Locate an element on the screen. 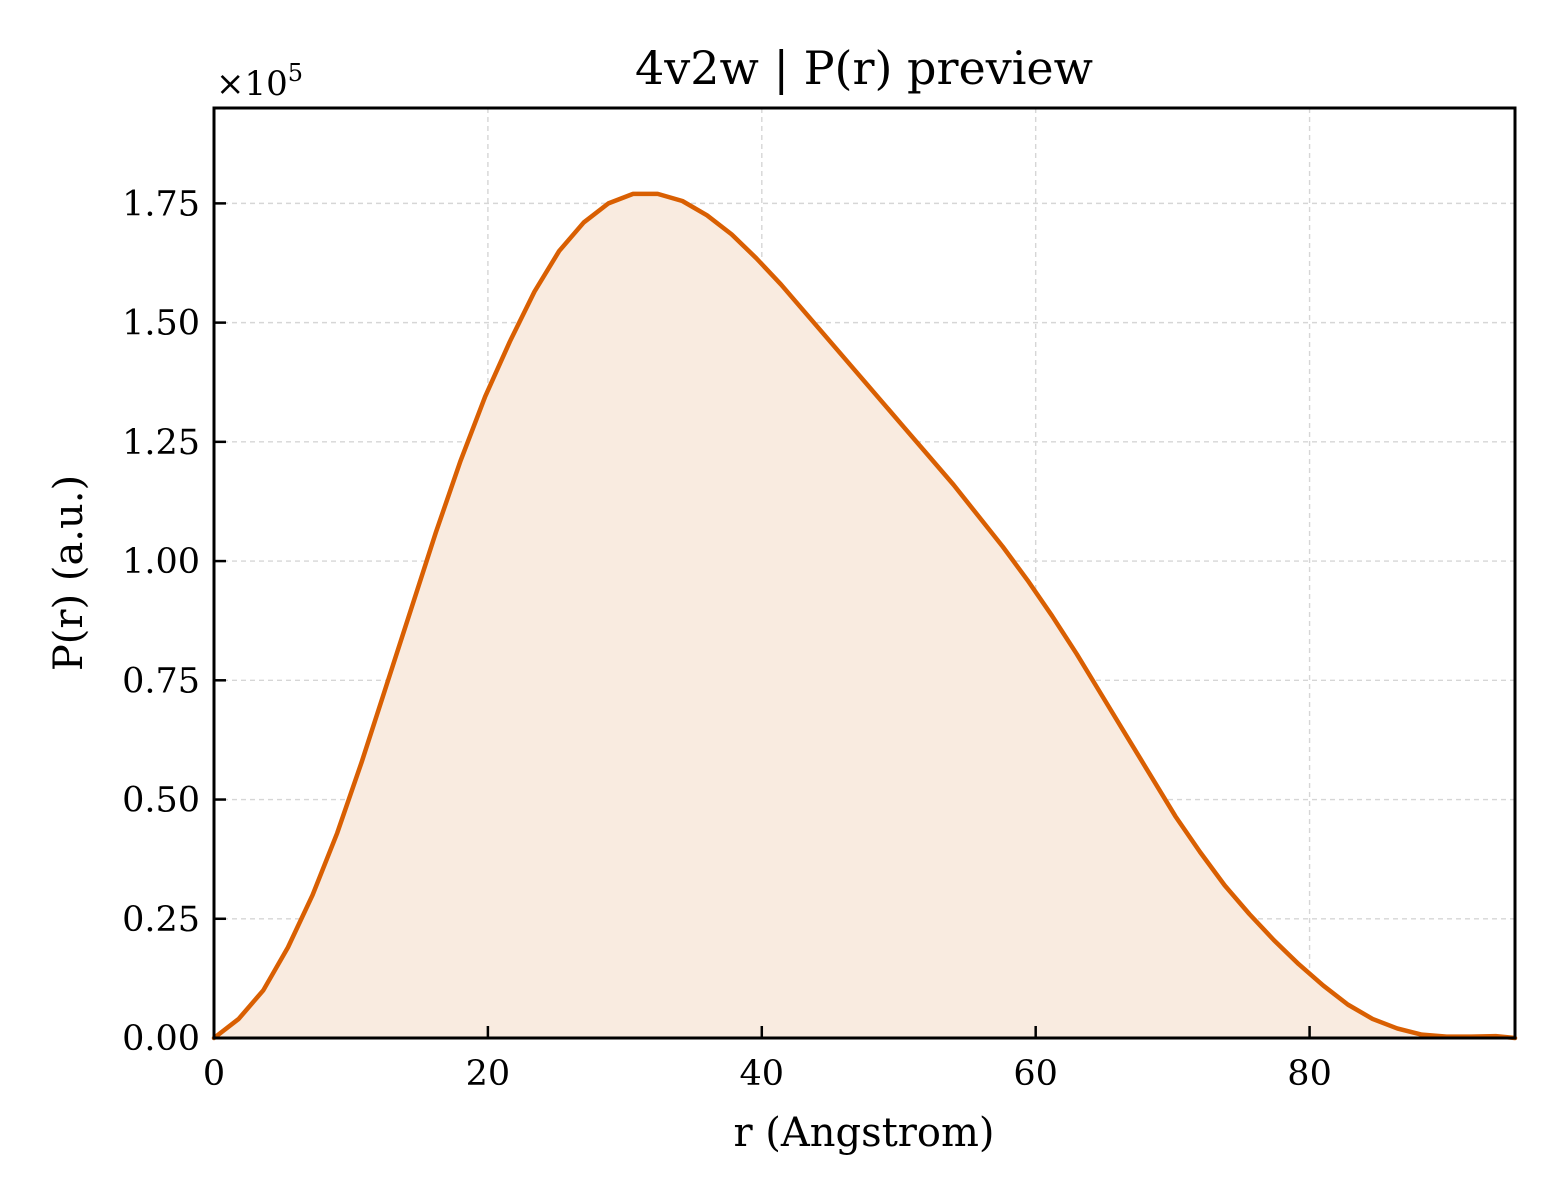 The image size is (1560, 1200). y-tick-label: 0.75 is located at coordinates (161, 681).